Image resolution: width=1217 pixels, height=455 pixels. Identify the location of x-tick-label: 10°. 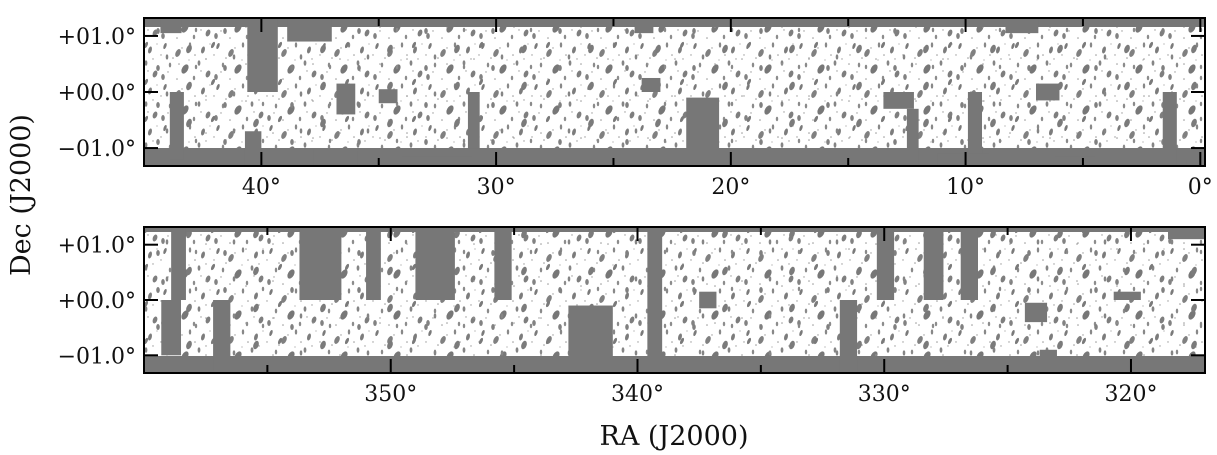
(965, 187).